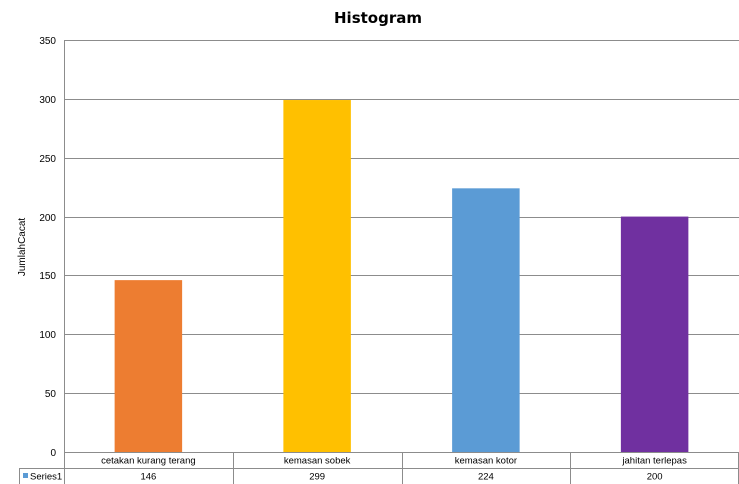  Describe the element at coordinates (486, 477) in the screenshot. I see `data-value-cell: 224` at that location.